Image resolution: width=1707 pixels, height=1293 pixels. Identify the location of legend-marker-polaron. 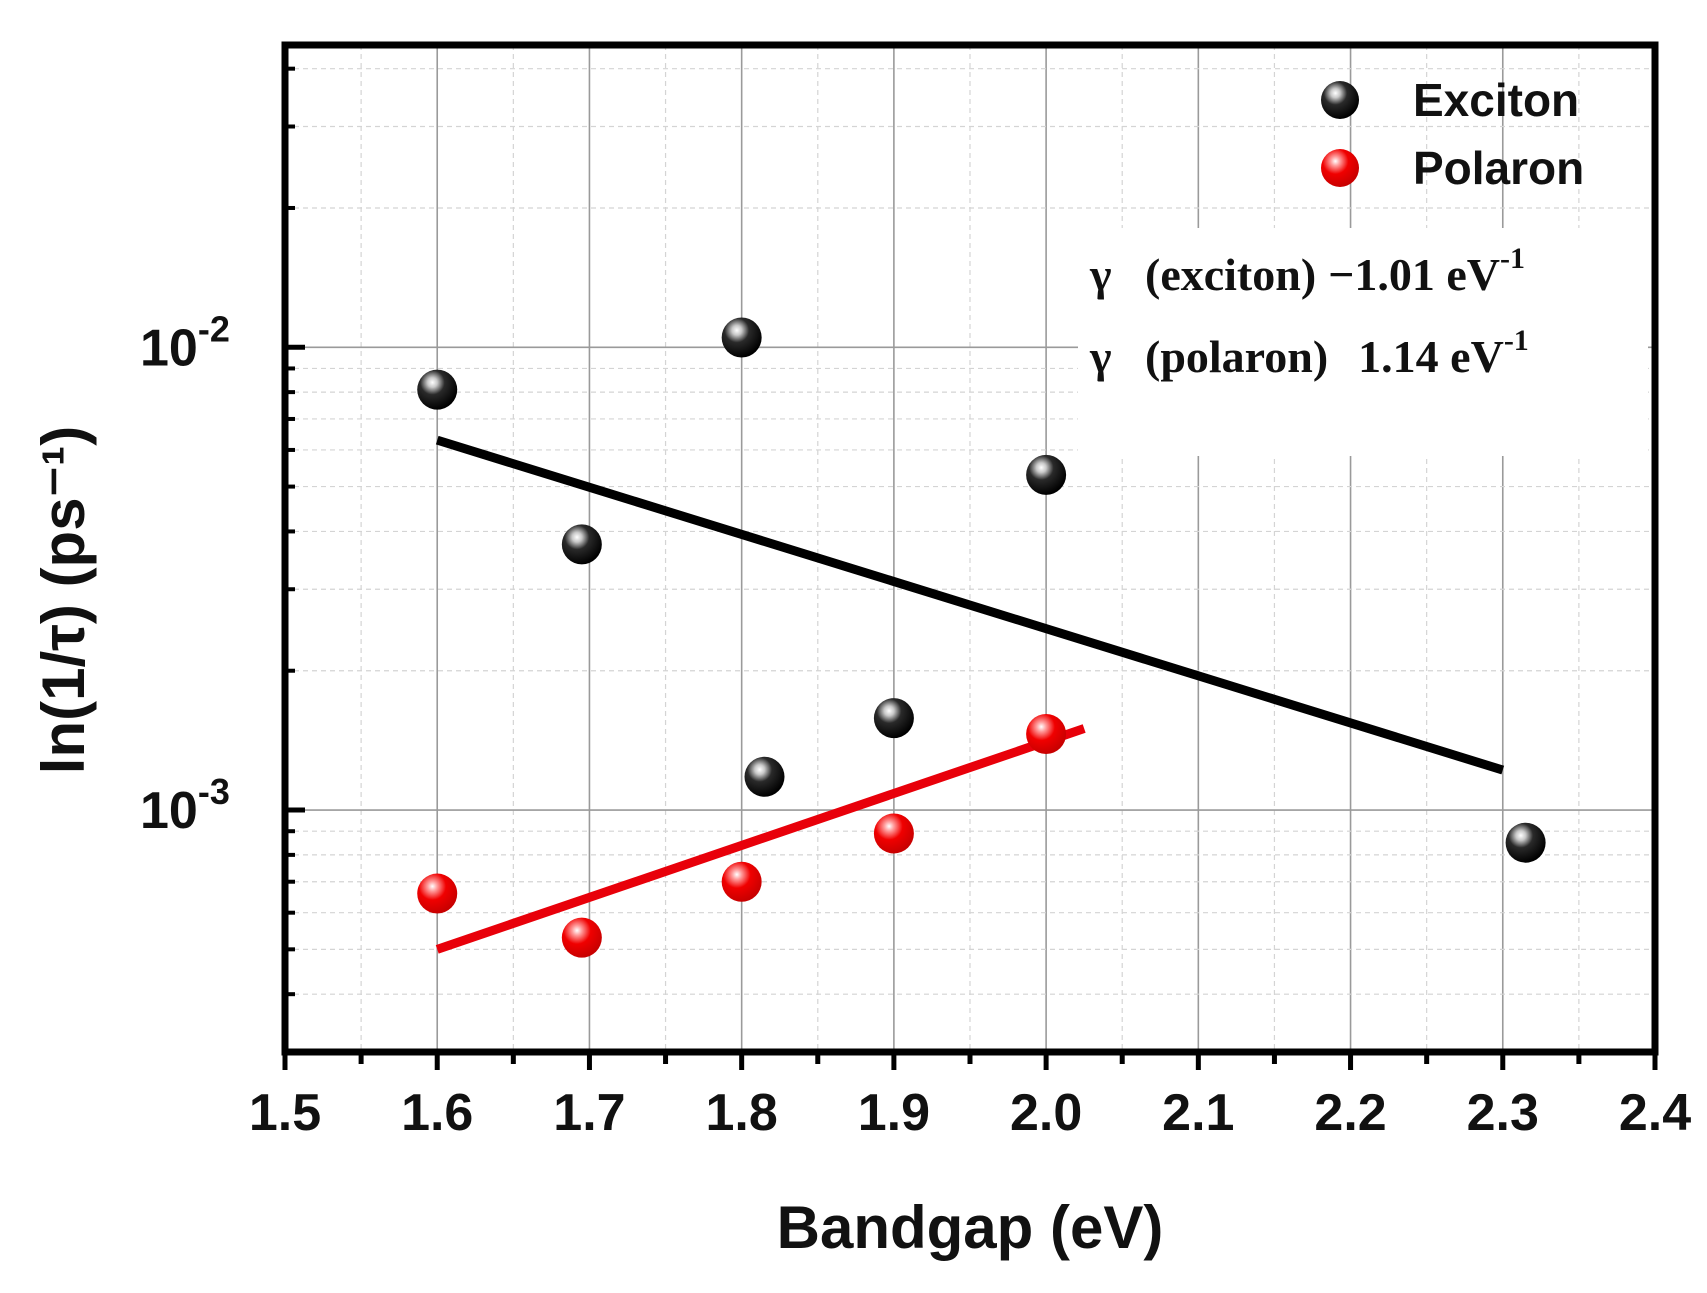
(1340, 168).